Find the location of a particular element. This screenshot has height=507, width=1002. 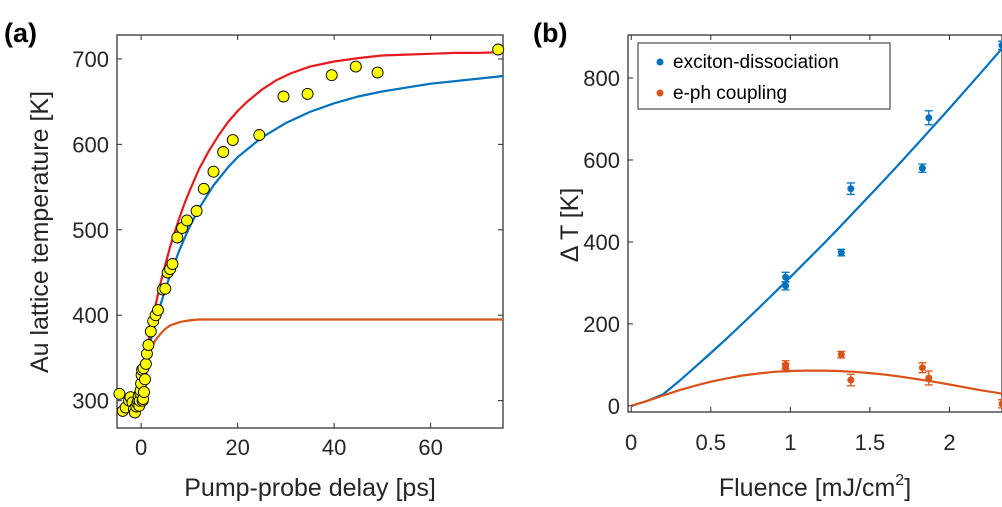

panel-b-legend: exciton-dissociation e-ph coupling is located at coordinates (764, 76).